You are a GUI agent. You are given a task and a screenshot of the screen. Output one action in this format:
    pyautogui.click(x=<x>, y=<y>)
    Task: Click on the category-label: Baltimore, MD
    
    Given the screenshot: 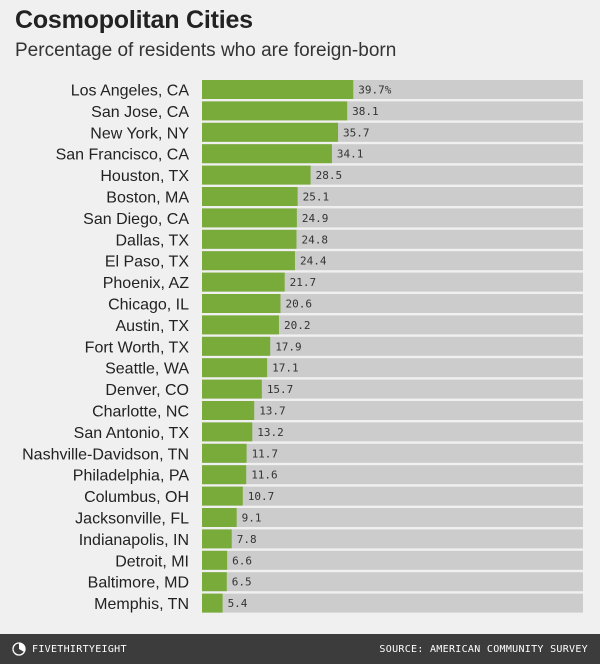 What is the action you would take?
    pyautogui.click(x=138, y=583)
    